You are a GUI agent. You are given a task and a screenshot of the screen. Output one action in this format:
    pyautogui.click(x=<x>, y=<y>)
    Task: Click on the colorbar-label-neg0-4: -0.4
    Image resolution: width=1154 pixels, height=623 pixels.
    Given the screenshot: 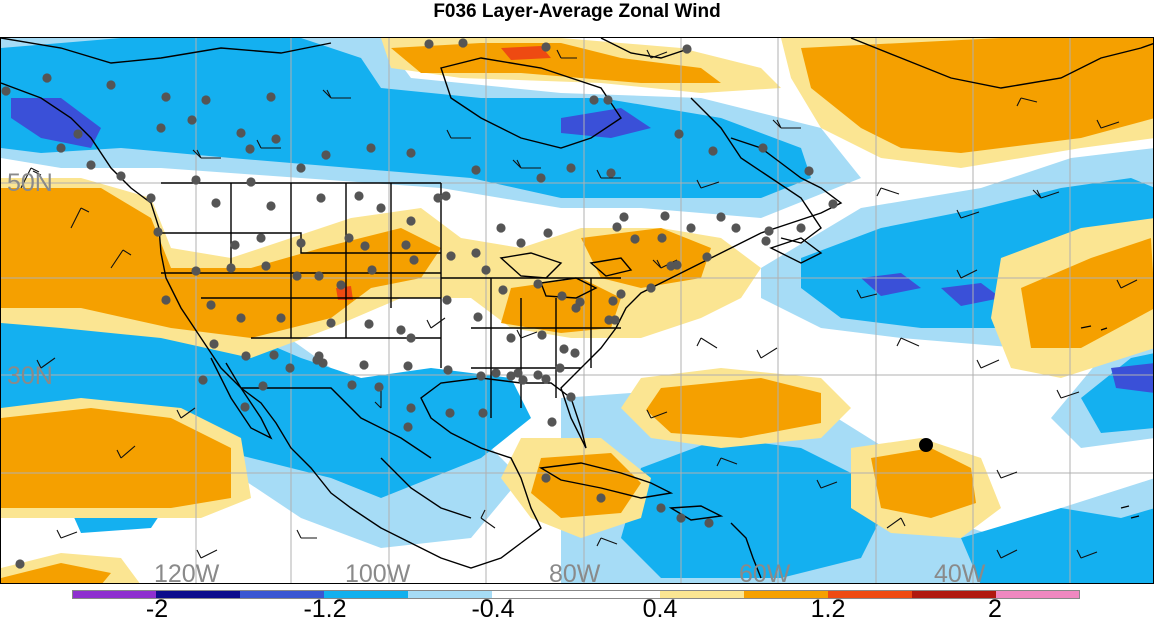 What is the action you would take?
    pyautogui.click(x=493, y=609)
    